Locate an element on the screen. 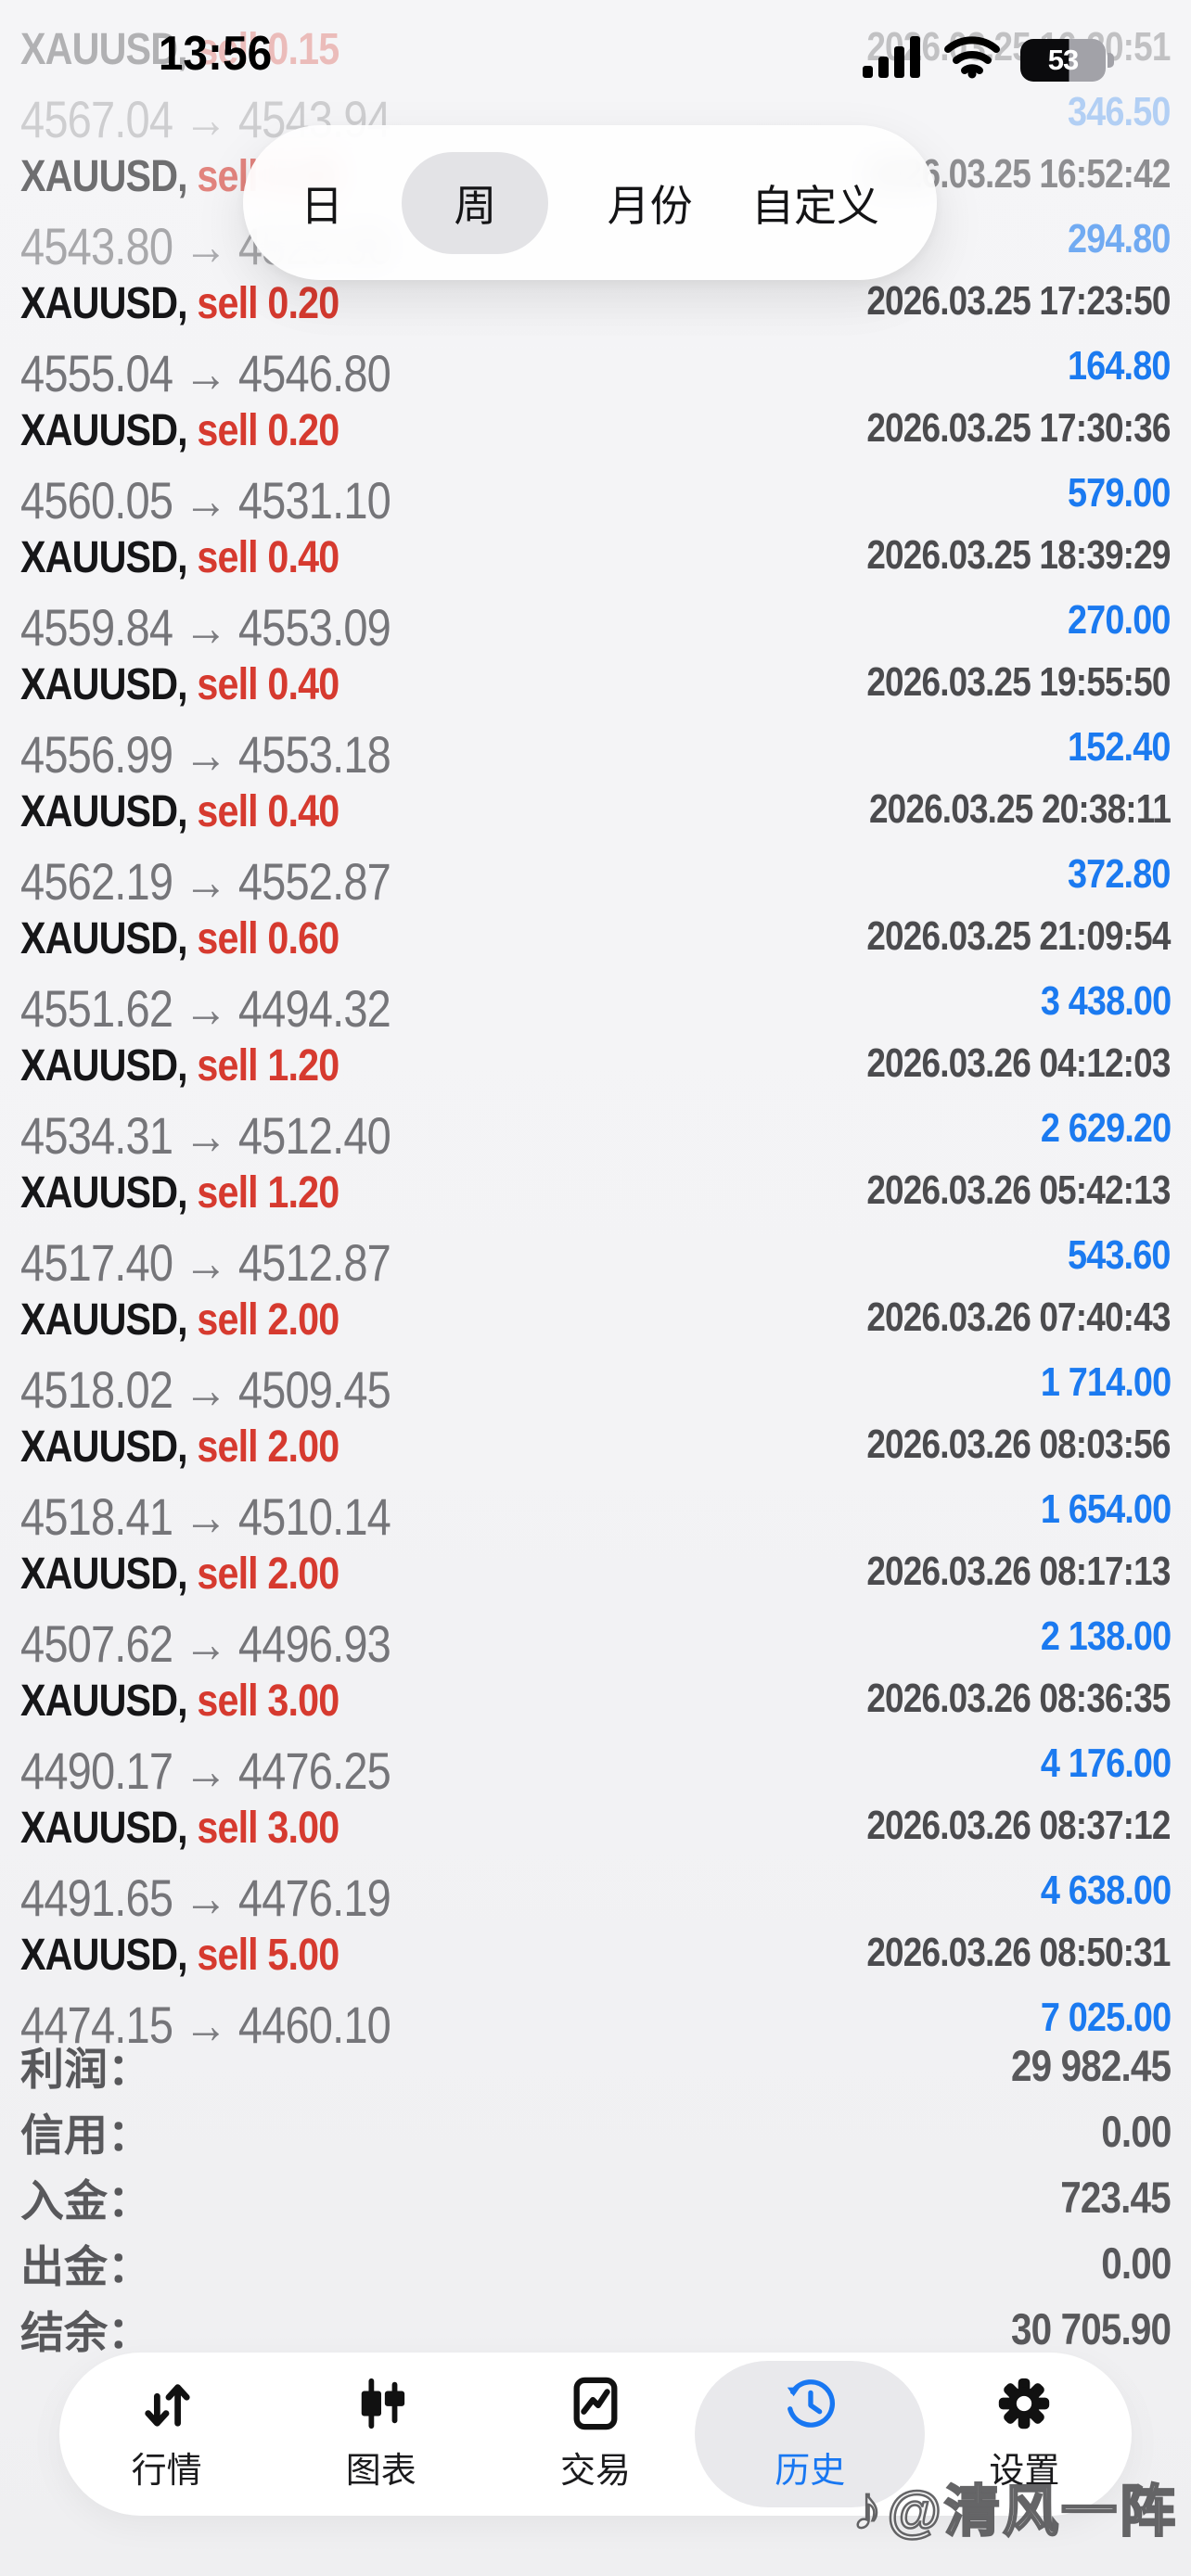 The height and width of the screenshot is (2576, 1191). tab-trade: 交易 is located at coordinates (595, 2434).